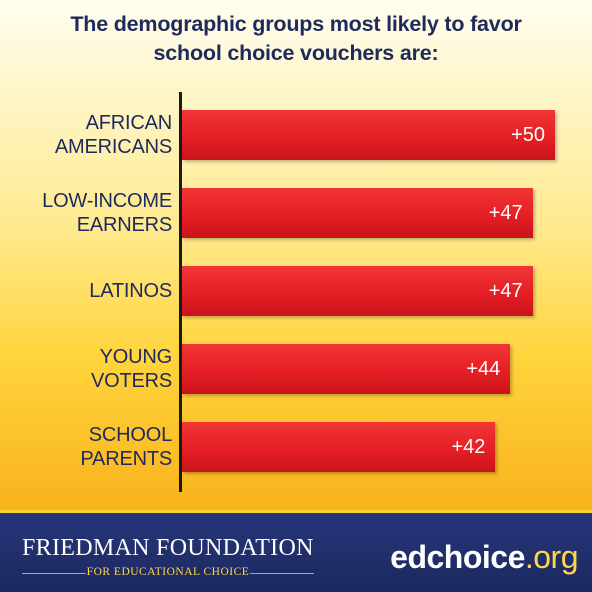 The image size is (592, 592). I want to click on bar-value-label: +44, so click(483, 369).